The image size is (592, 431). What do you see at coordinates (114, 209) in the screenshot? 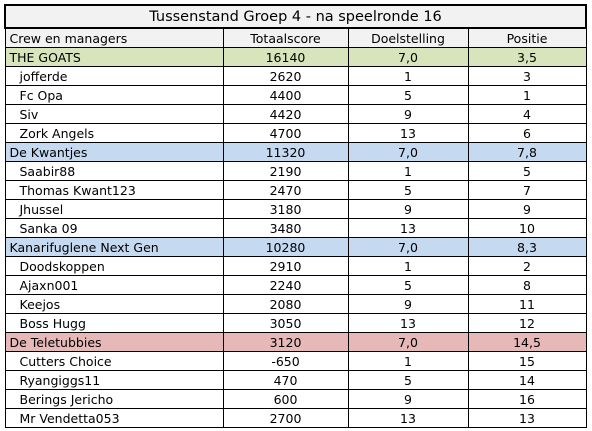
I see `member-name: Jhussel` at bounding box center [114, 209].